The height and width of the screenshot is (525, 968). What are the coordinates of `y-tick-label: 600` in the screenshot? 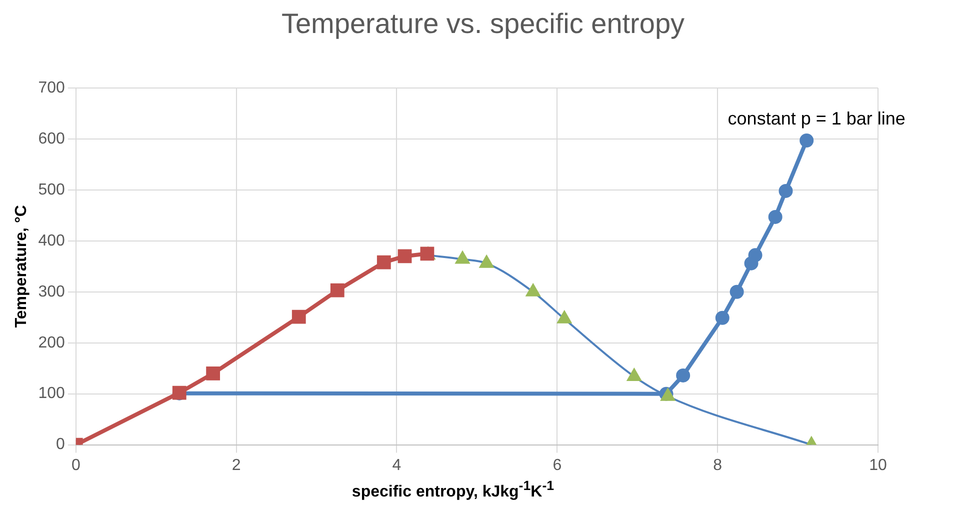 It's located at (51, 139).